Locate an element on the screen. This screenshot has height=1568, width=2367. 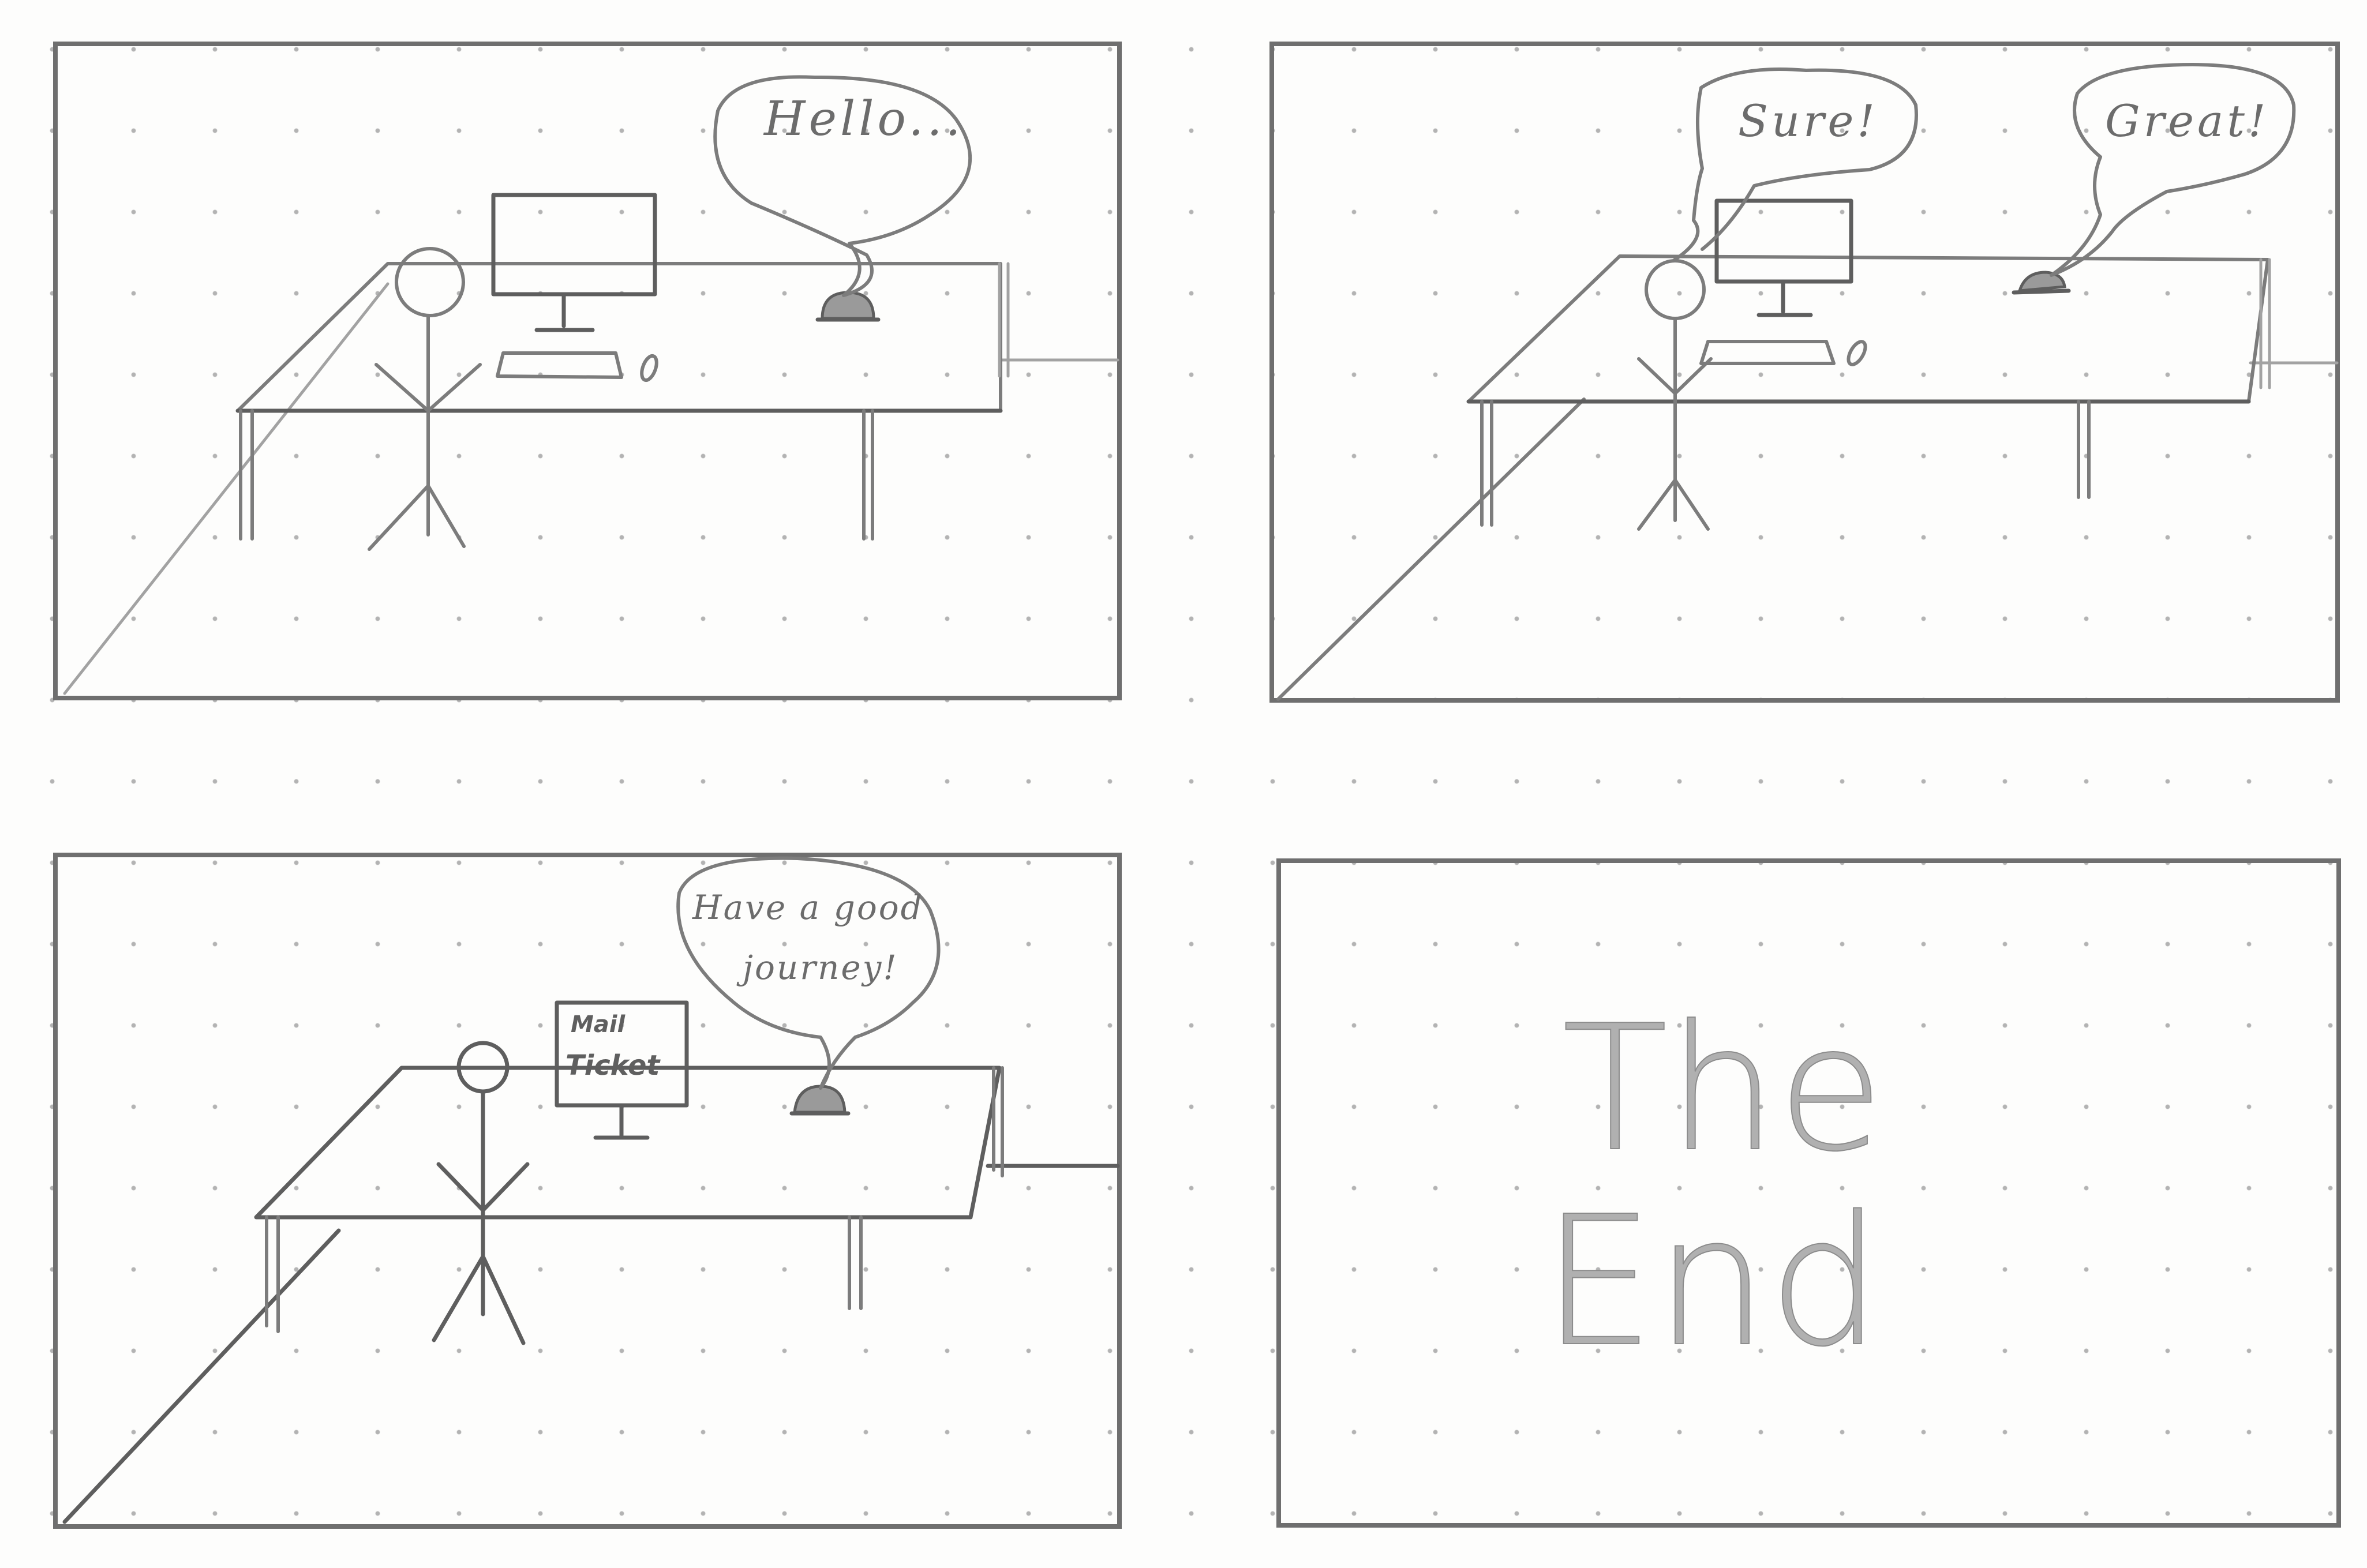
speech-text-bell: Great! is located at coordinates (2187, 121).